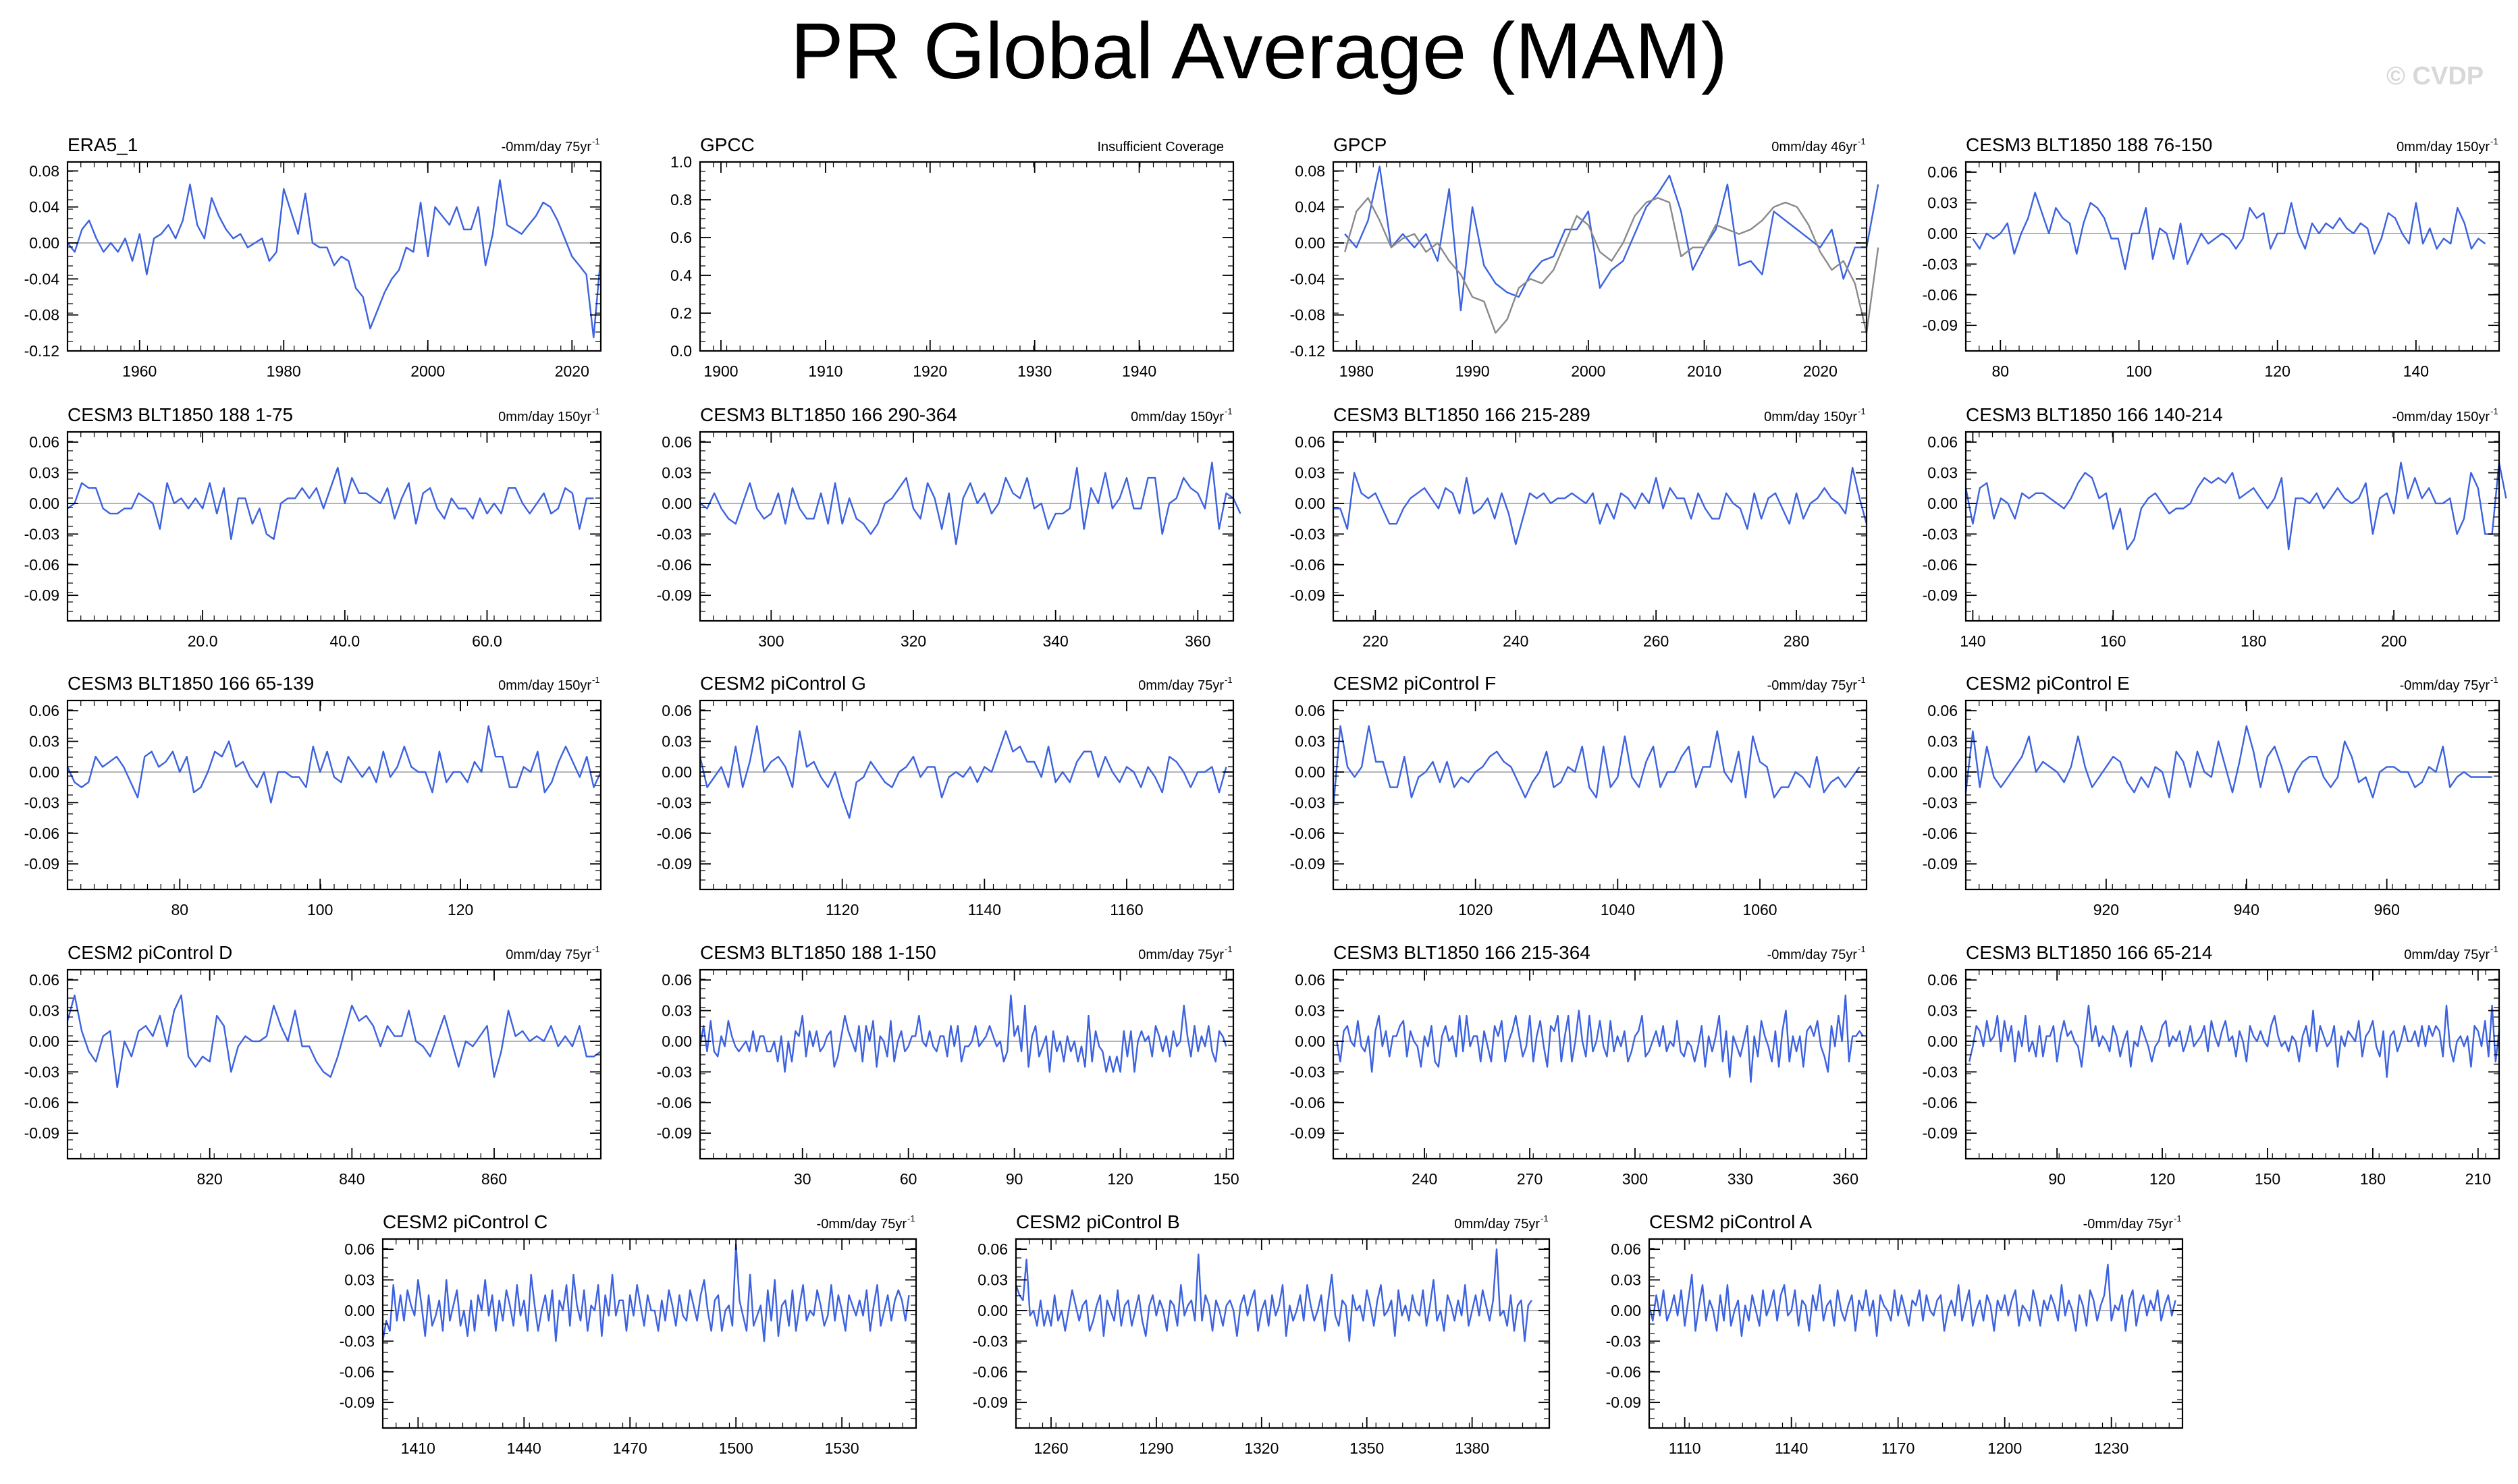 This screenshot has width=2518, height=1484. I want to click on x-tick-label: 150, so click(2267, 1179).